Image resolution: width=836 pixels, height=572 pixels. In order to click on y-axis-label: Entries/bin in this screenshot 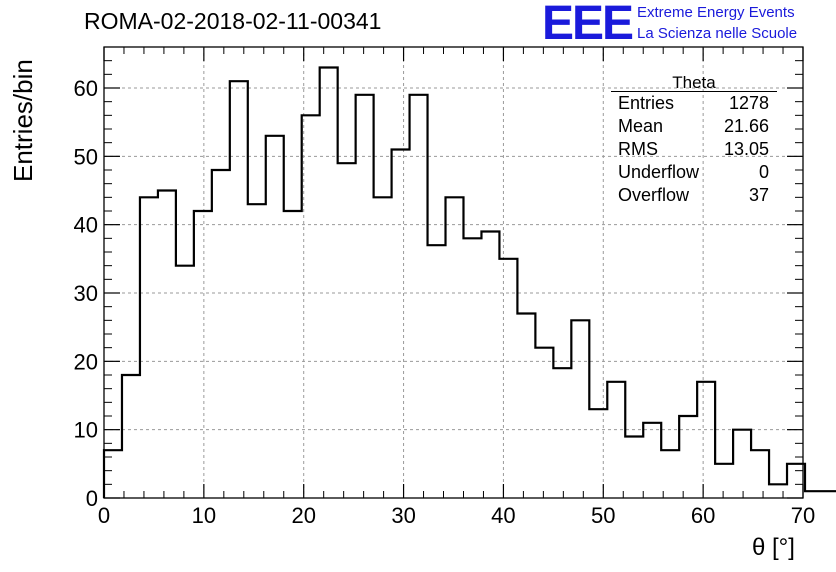, I will do `click(23, 120)`.